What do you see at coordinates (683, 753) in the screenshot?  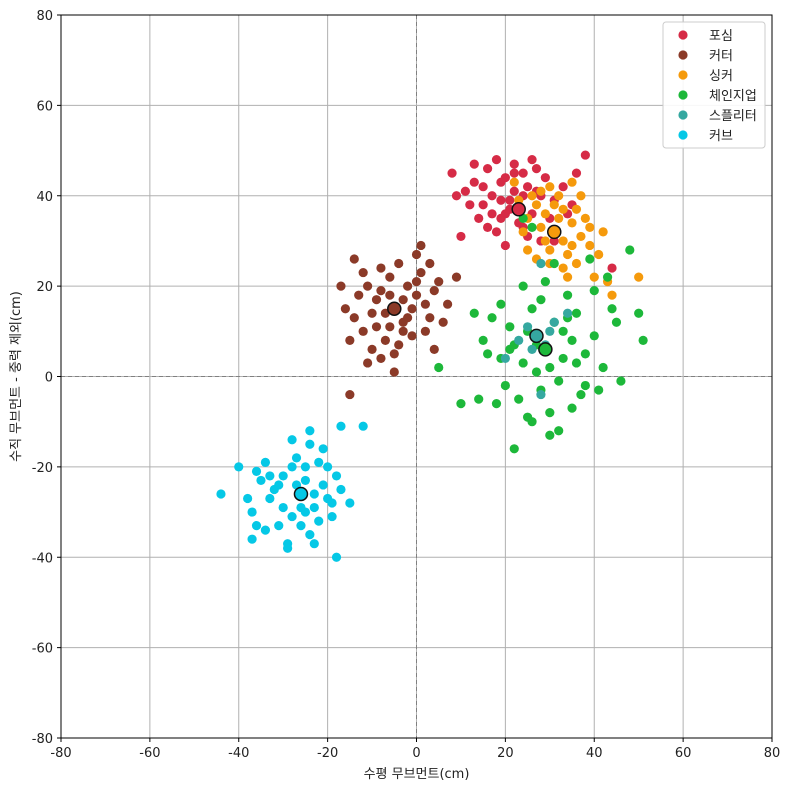 I see `x-tick-label: 60` at bounding box center [683, 753].